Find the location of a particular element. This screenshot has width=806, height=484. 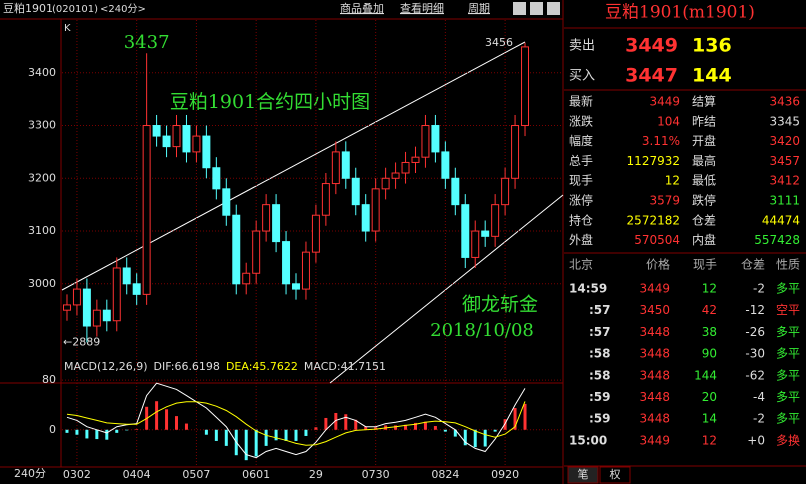

tick-cell: +0 is located at coordinates (756, 440).